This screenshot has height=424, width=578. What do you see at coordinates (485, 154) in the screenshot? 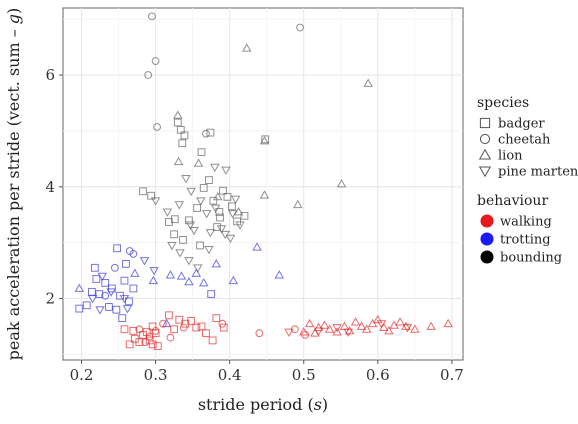
I see `legend-shape-lion` at bounding box center [485, 154].